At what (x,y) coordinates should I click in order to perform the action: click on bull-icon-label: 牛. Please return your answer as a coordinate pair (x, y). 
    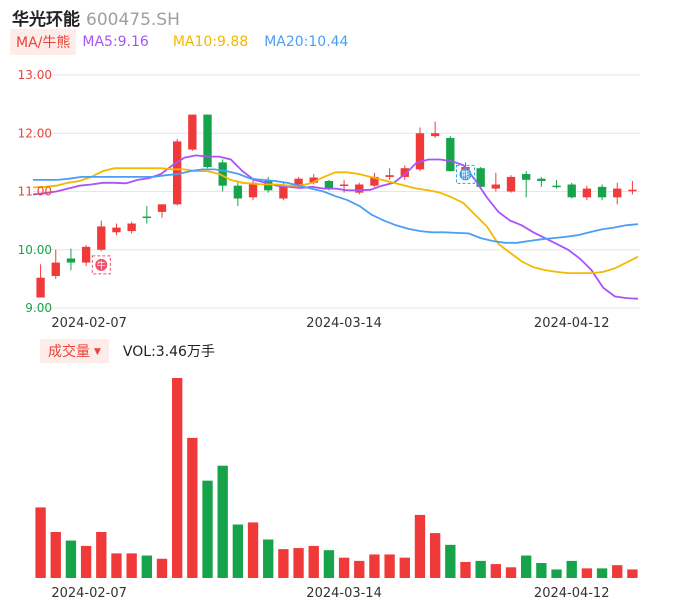
    Looking at the image, I should click on (101, 265).